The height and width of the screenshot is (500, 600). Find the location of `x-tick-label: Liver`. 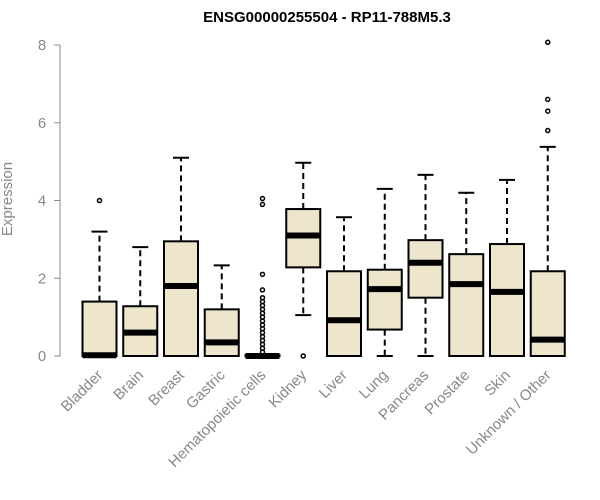

x-tick-label: Liver is located at coordinates (333, 384).